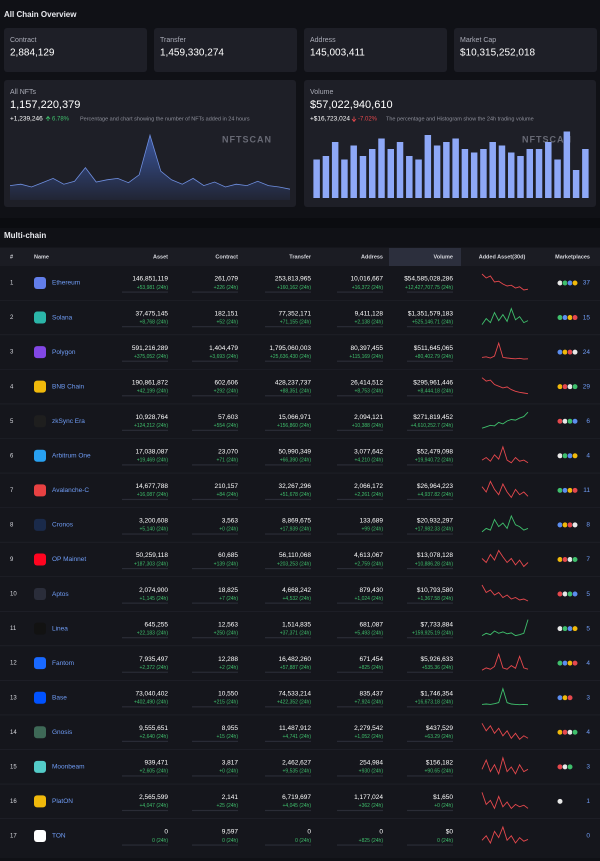 This screenshot has height=861, width=600. Describe the element at coordinates (428, 279) in the screenshot. I see `cell-value: $54,585,028,286` at that location.